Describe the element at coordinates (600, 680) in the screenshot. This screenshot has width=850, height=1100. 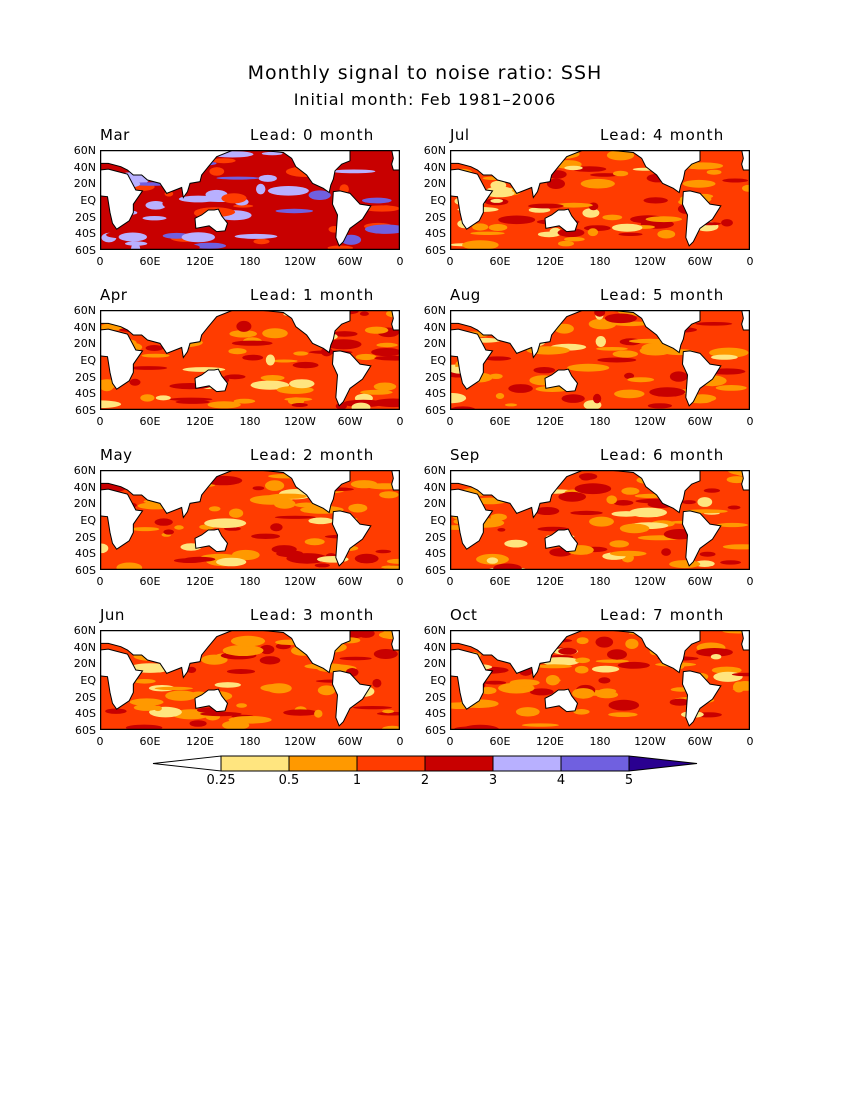
I see `map-field` at that location.